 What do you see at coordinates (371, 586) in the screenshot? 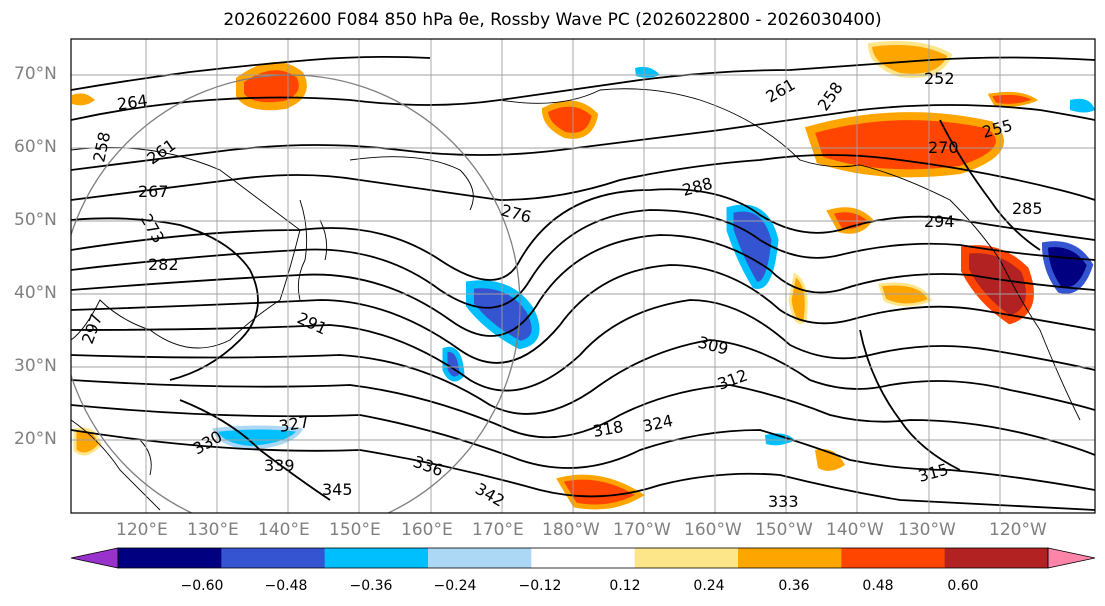
I see `colorbar-tick-label: −0.36` at bounding box center [371, 586].